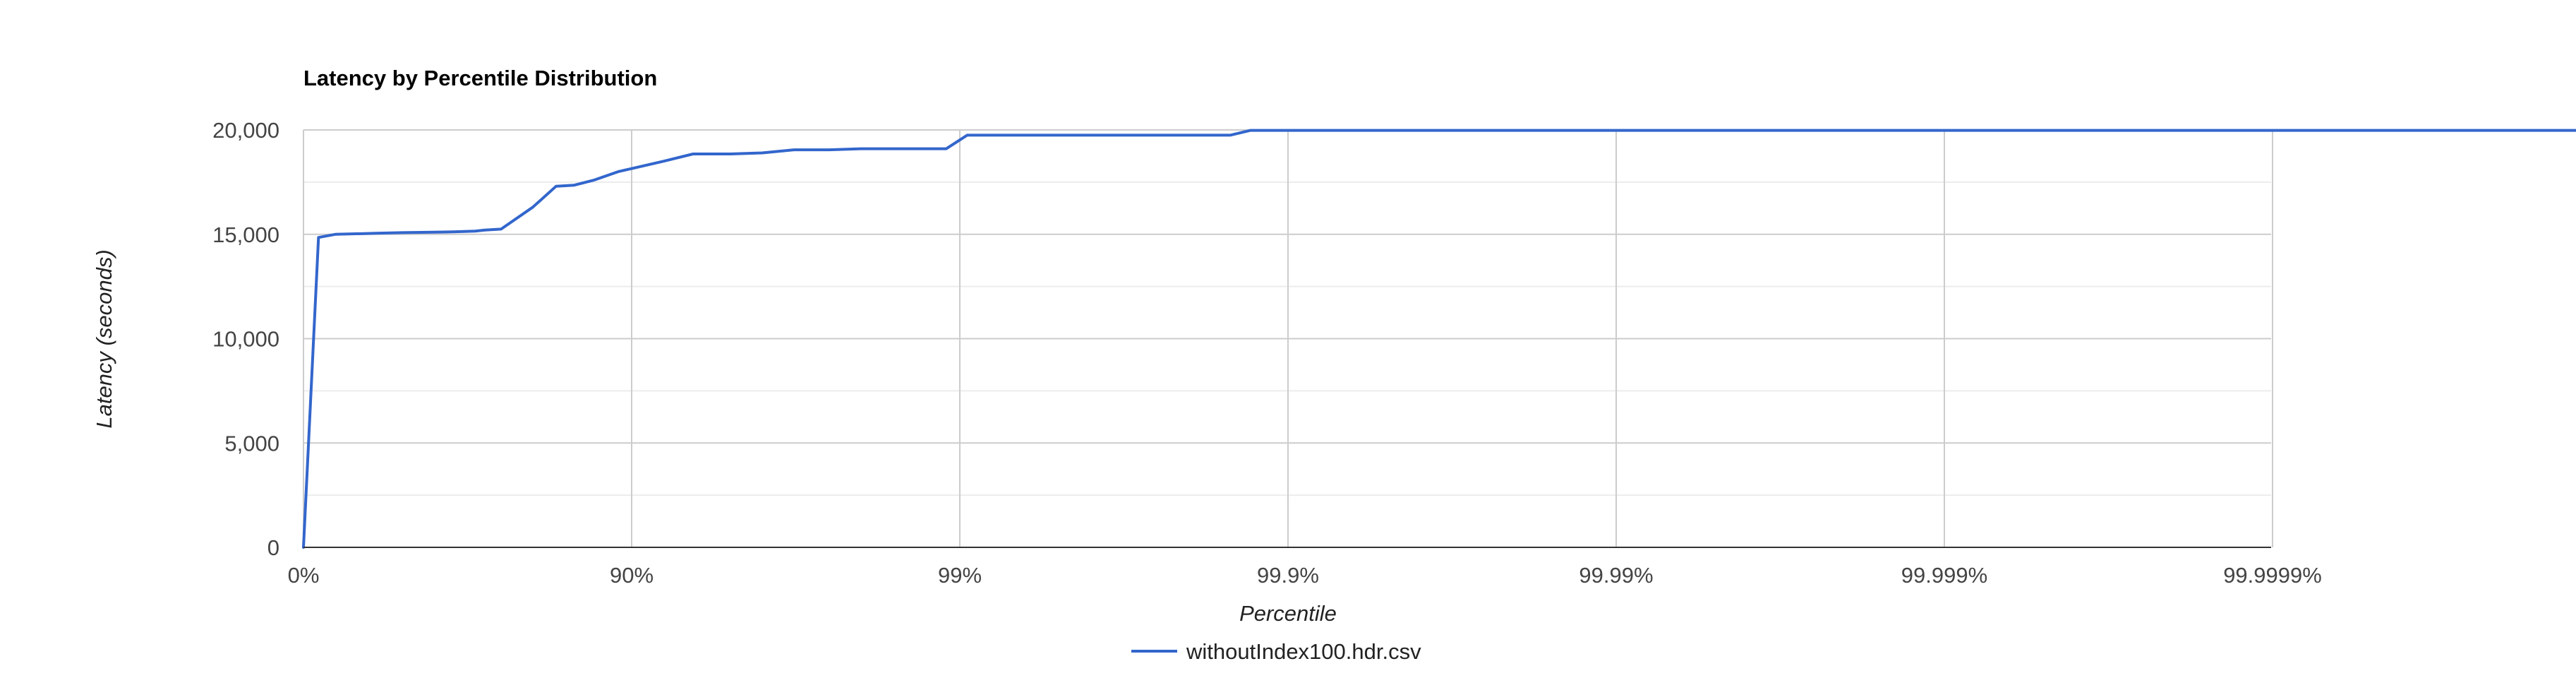 The image size is (2576, 678). What do you see at coordinates (251, 443) in the screenshot?
I see `y-tick-label: 5,000` at bounding box center [251, 443].